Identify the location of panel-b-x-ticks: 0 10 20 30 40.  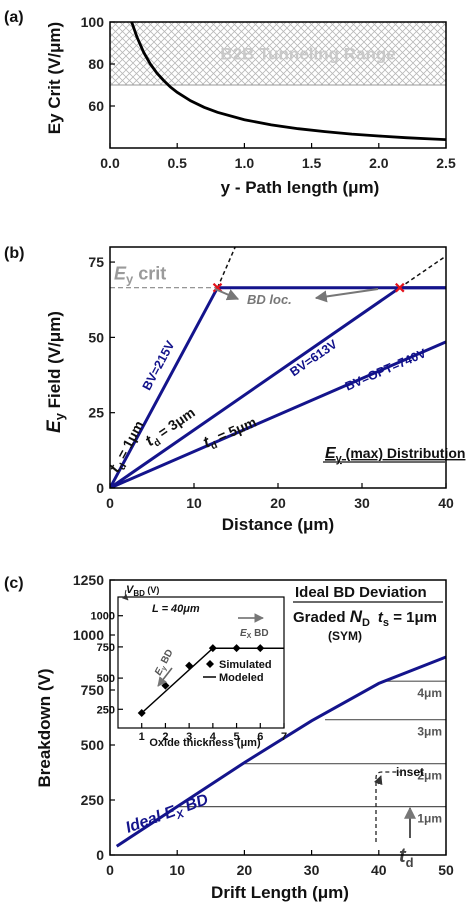
(280, 497).